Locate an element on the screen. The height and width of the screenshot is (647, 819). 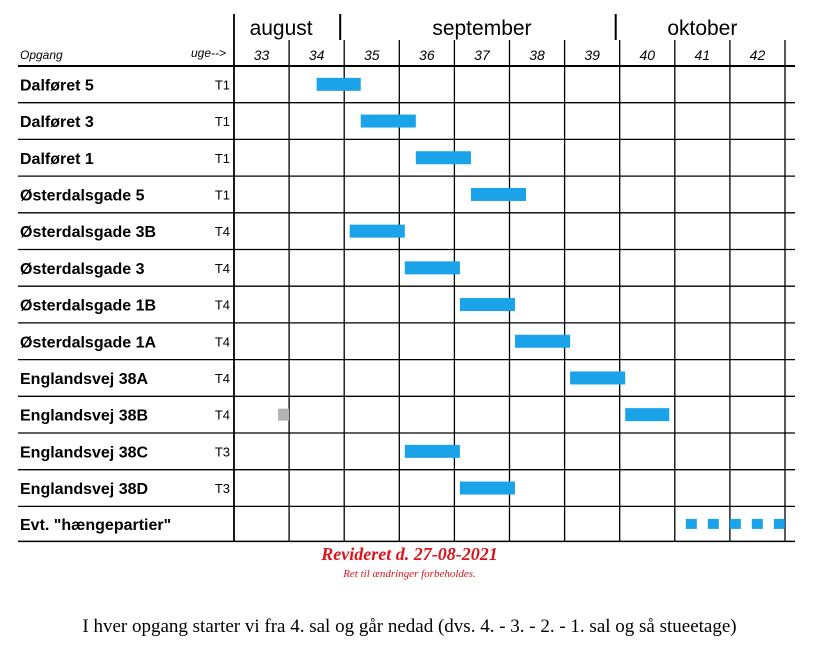
week-tick-label: 35 is located at coordinates (372, 55).